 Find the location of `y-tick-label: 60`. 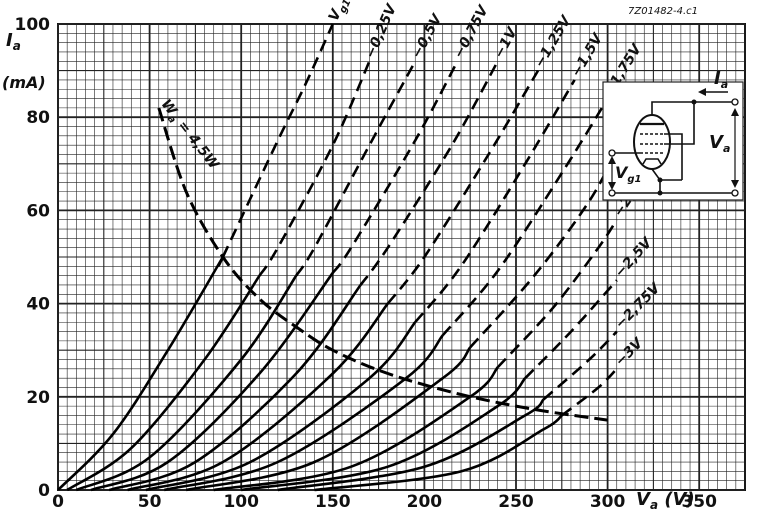

y-tick-label: 60 is located at coordinates (38, 211).